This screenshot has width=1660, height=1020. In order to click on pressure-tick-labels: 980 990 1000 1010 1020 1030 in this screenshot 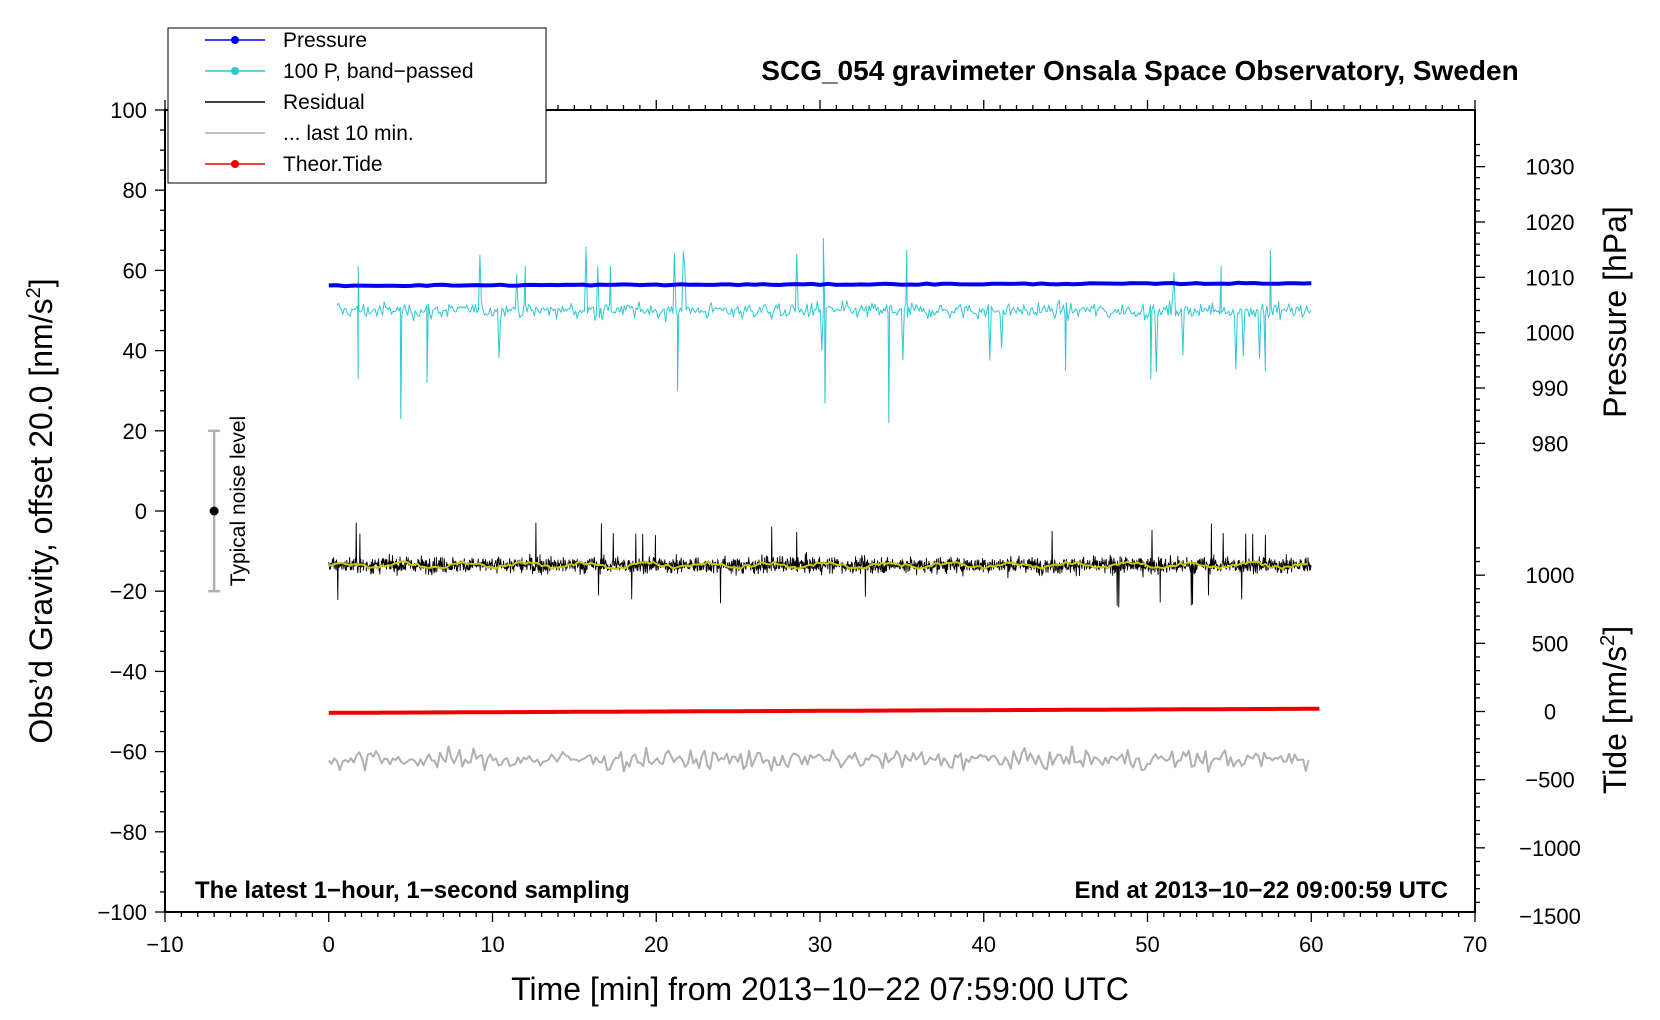, I will do `click(1550, 306)`.